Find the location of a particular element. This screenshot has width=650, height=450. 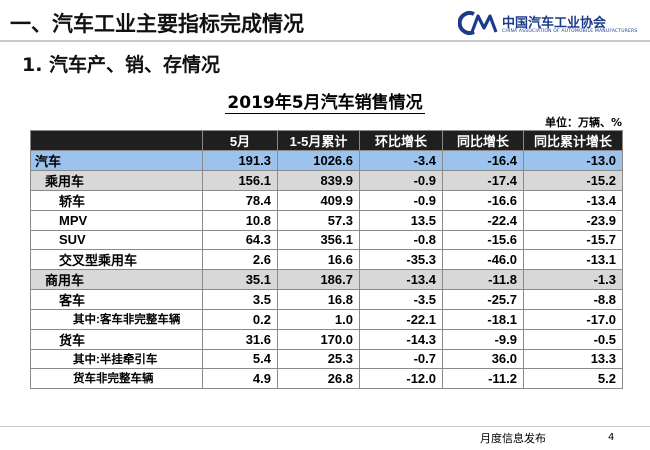

table-cell: 31.6 is located at coordinates (240, 339).